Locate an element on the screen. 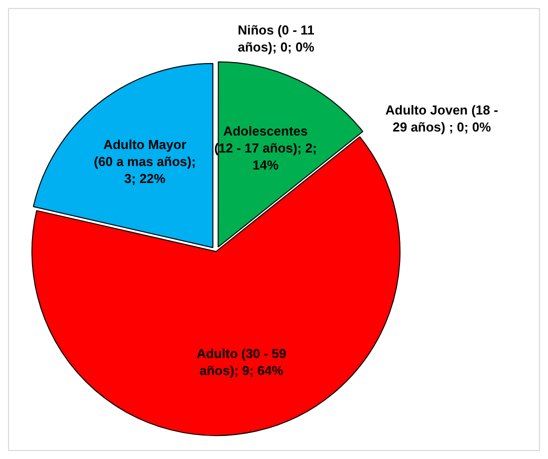 The image size is (548, 459). slice-label: Adulto (30 - 59 años); 9; 64% is located at coordinates (241, 362).